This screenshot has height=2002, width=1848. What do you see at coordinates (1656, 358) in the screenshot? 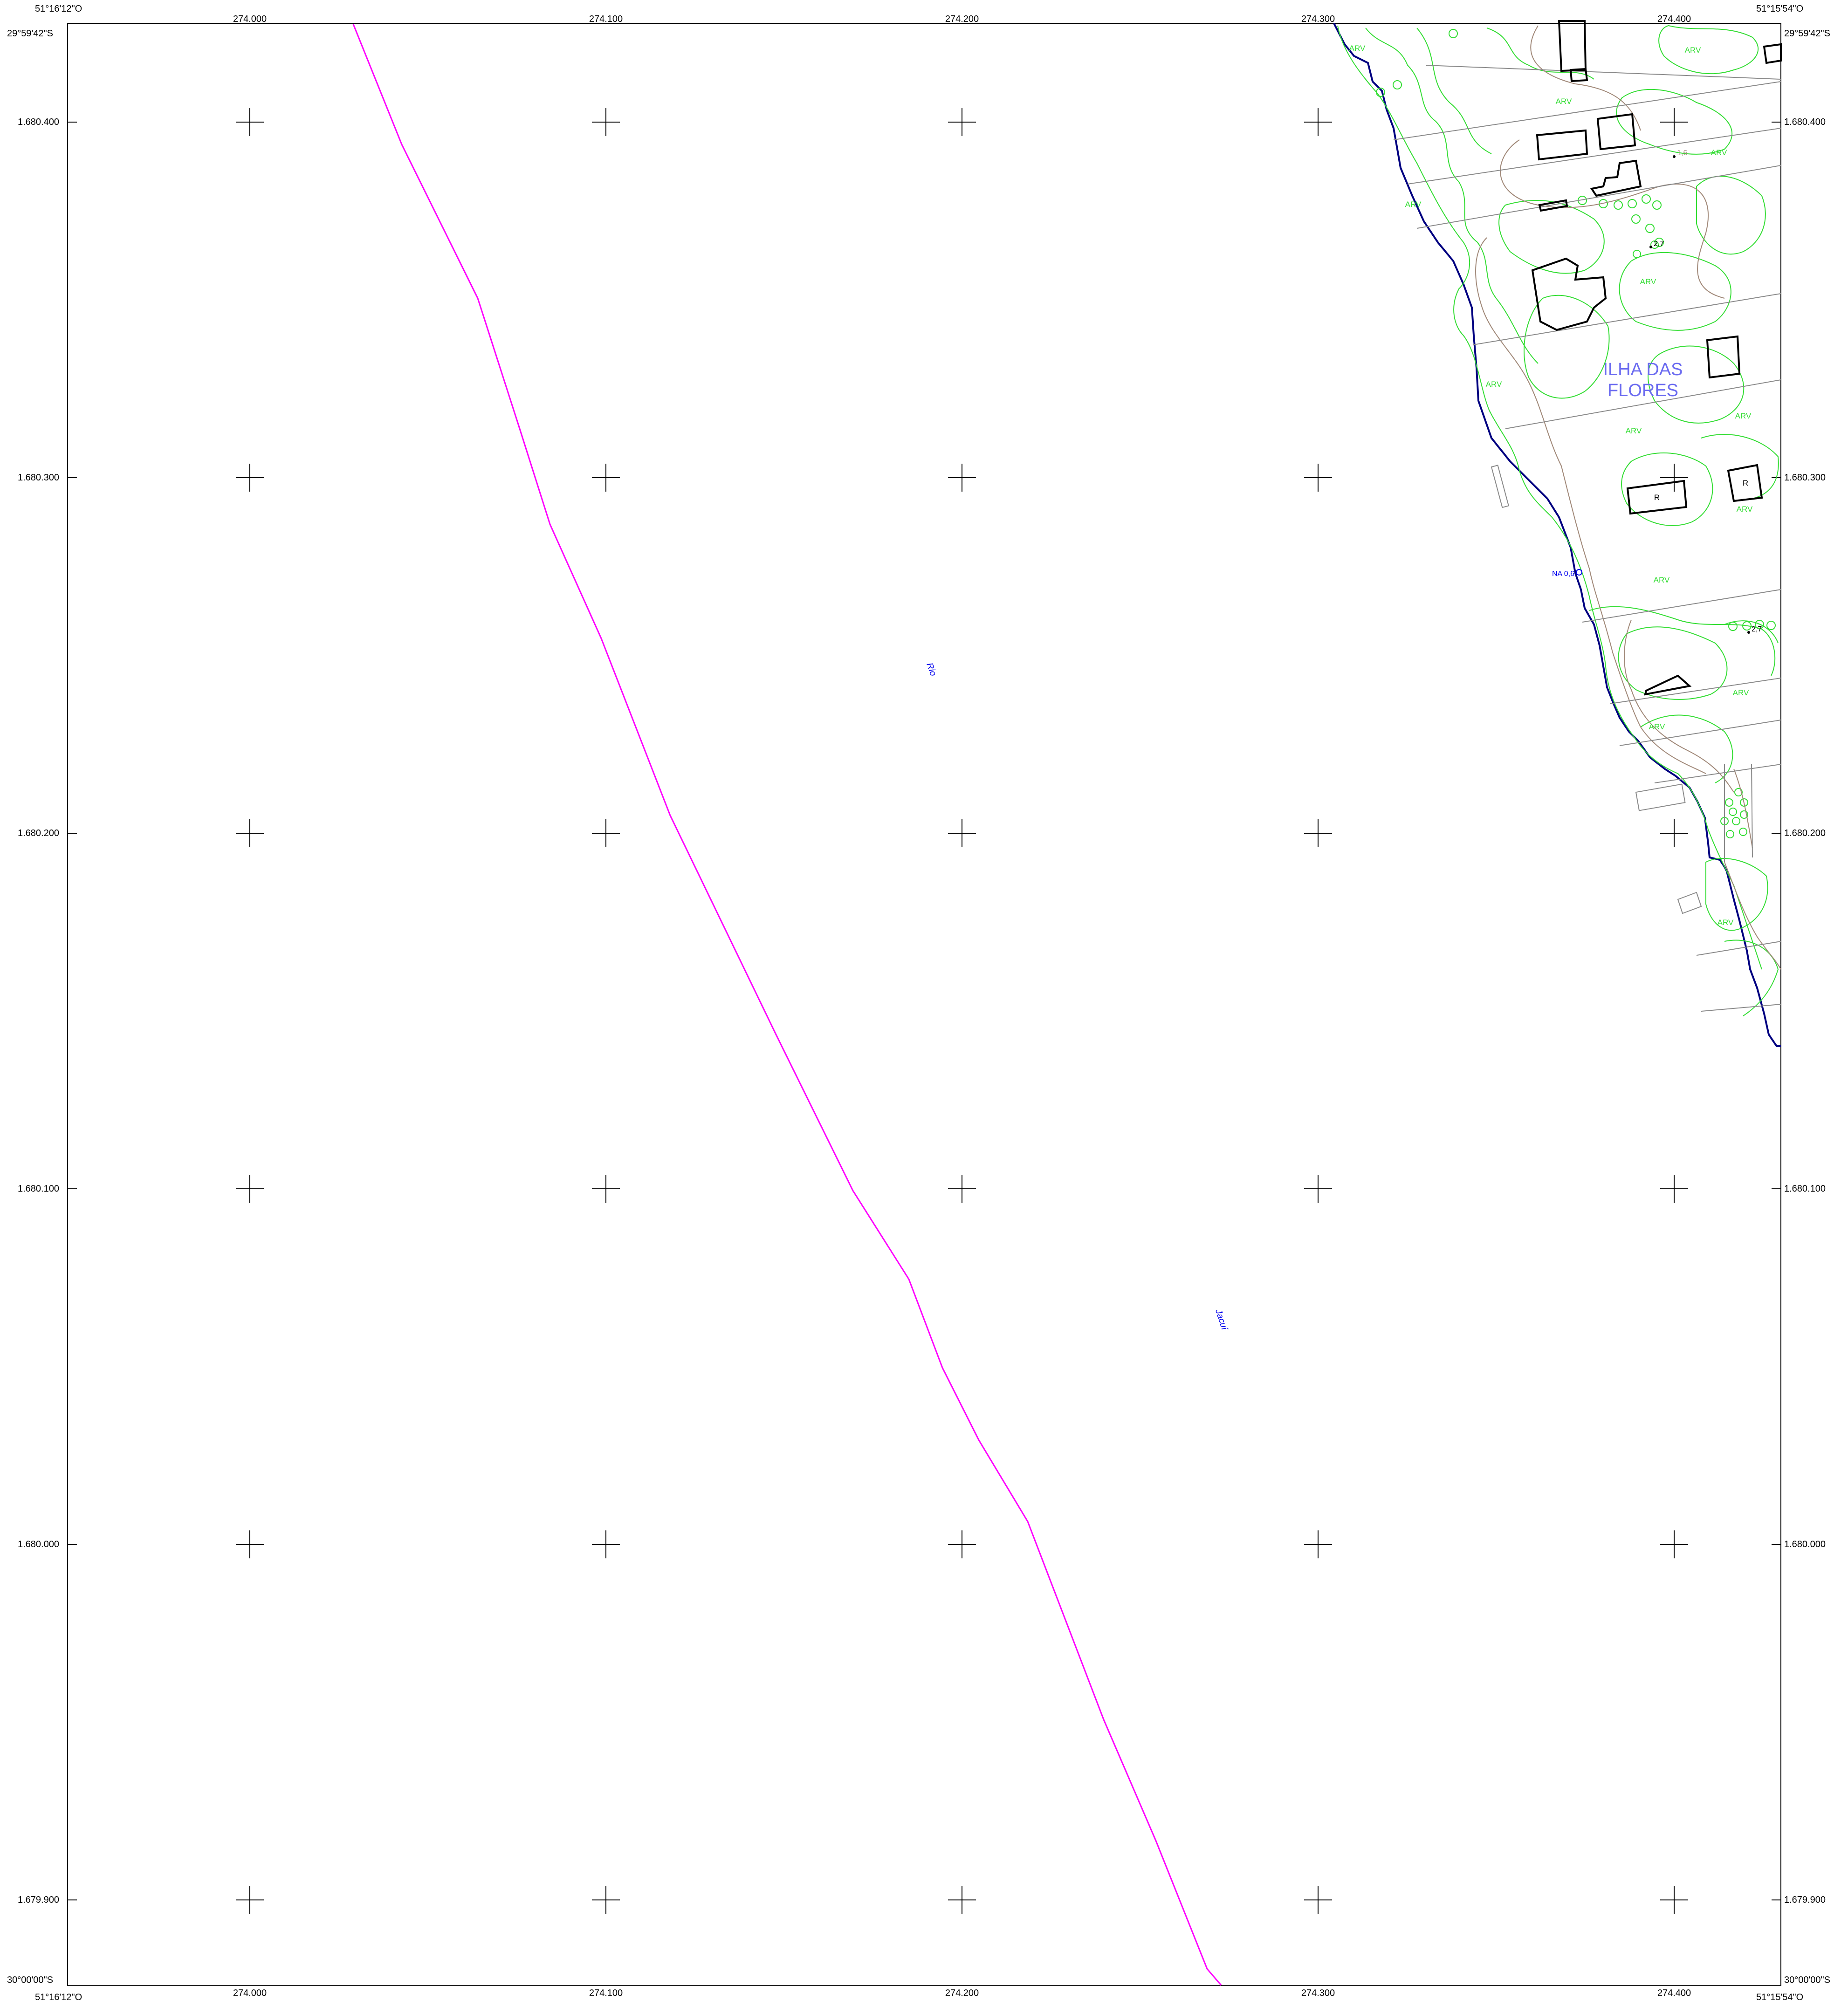
I see `buildings` at bounding box center [1656, 358].